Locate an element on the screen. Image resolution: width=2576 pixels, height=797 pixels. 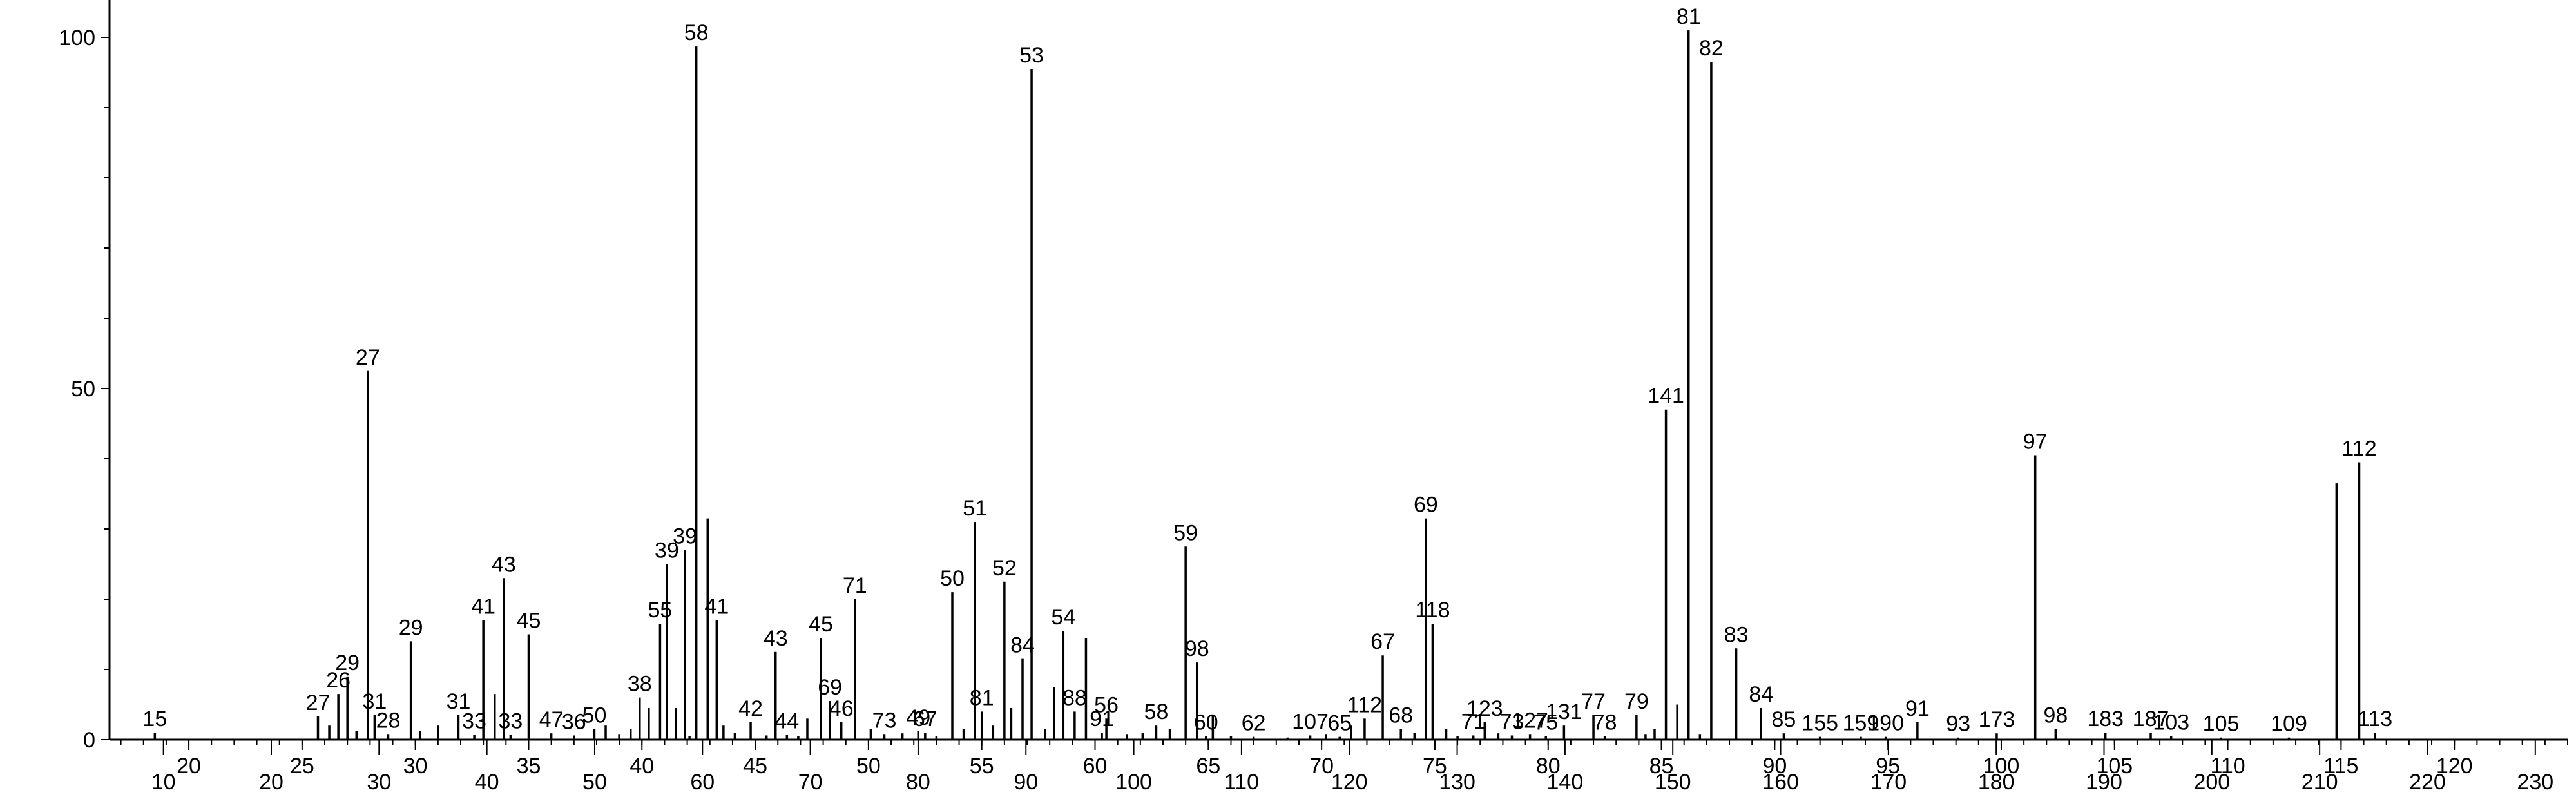
x-tick-label-row2: 170 is located at coordinates (1889, 782).